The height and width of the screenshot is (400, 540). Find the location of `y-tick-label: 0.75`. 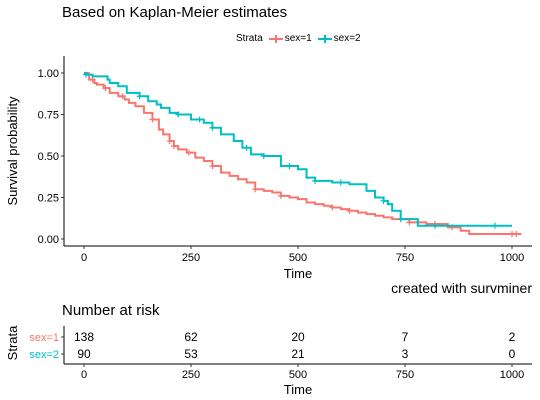

y-tick-label: 0.75 is located at coordinates (48, 116).